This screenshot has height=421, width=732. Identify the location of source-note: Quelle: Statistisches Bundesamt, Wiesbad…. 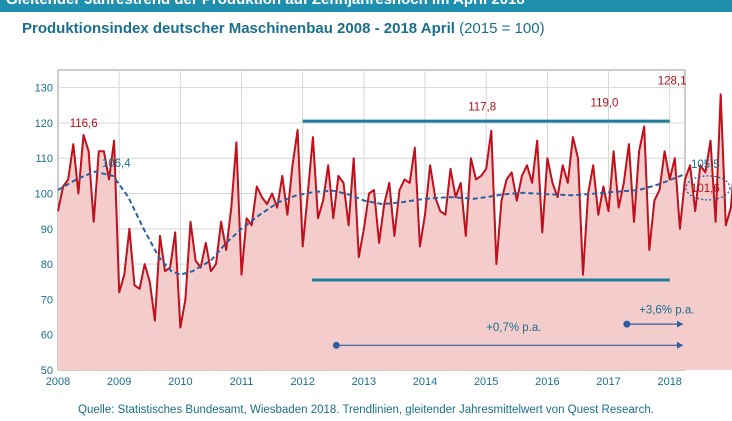
(366, 410).